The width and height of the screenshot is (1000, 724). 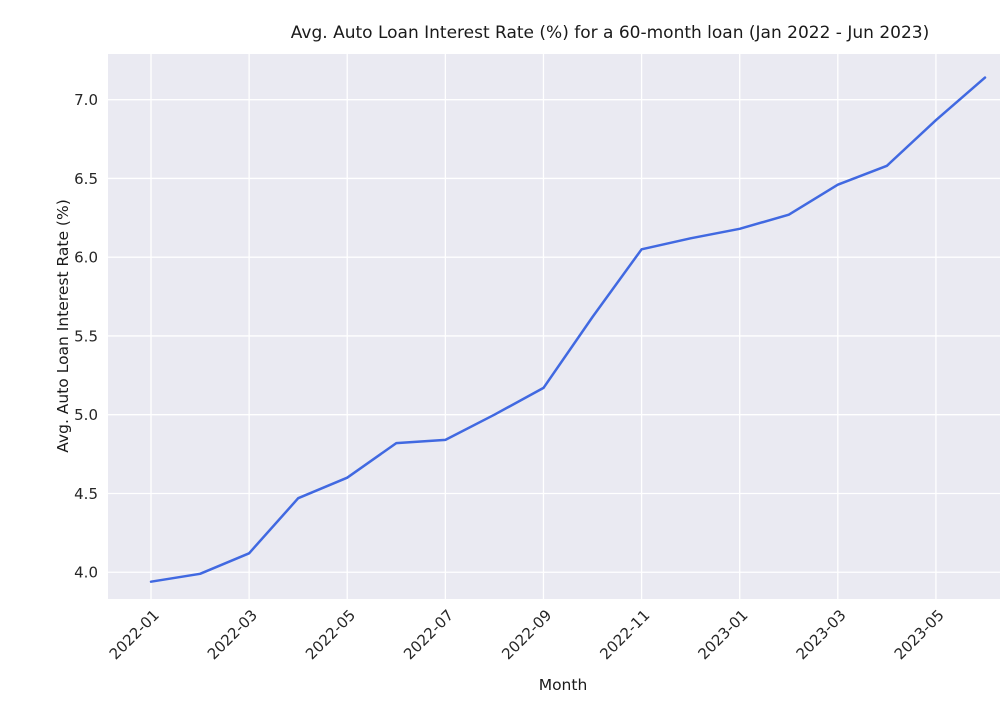 I want to click on x-tick-label: 2022-07, so click(x=428, y=634).